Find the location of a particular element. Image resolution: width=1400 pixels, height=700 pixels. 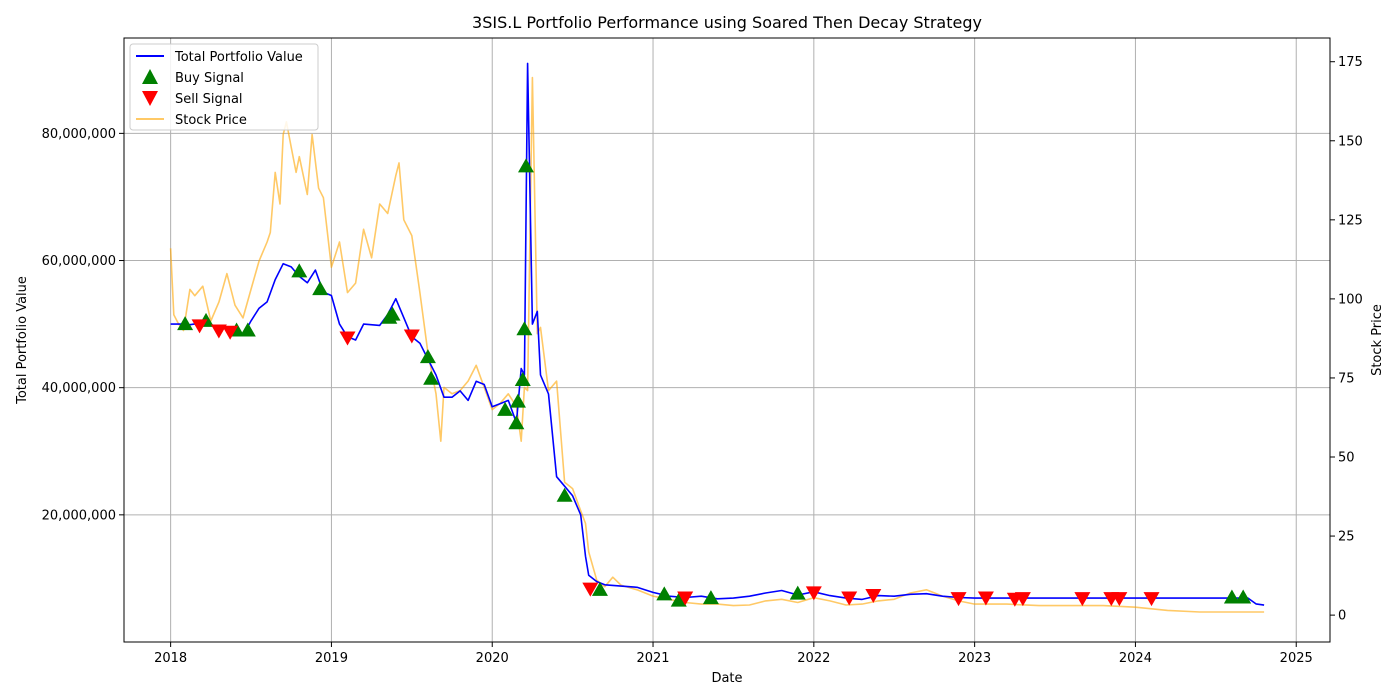

y-tick-label-right: 0 is located at coordinates (1342, 616).